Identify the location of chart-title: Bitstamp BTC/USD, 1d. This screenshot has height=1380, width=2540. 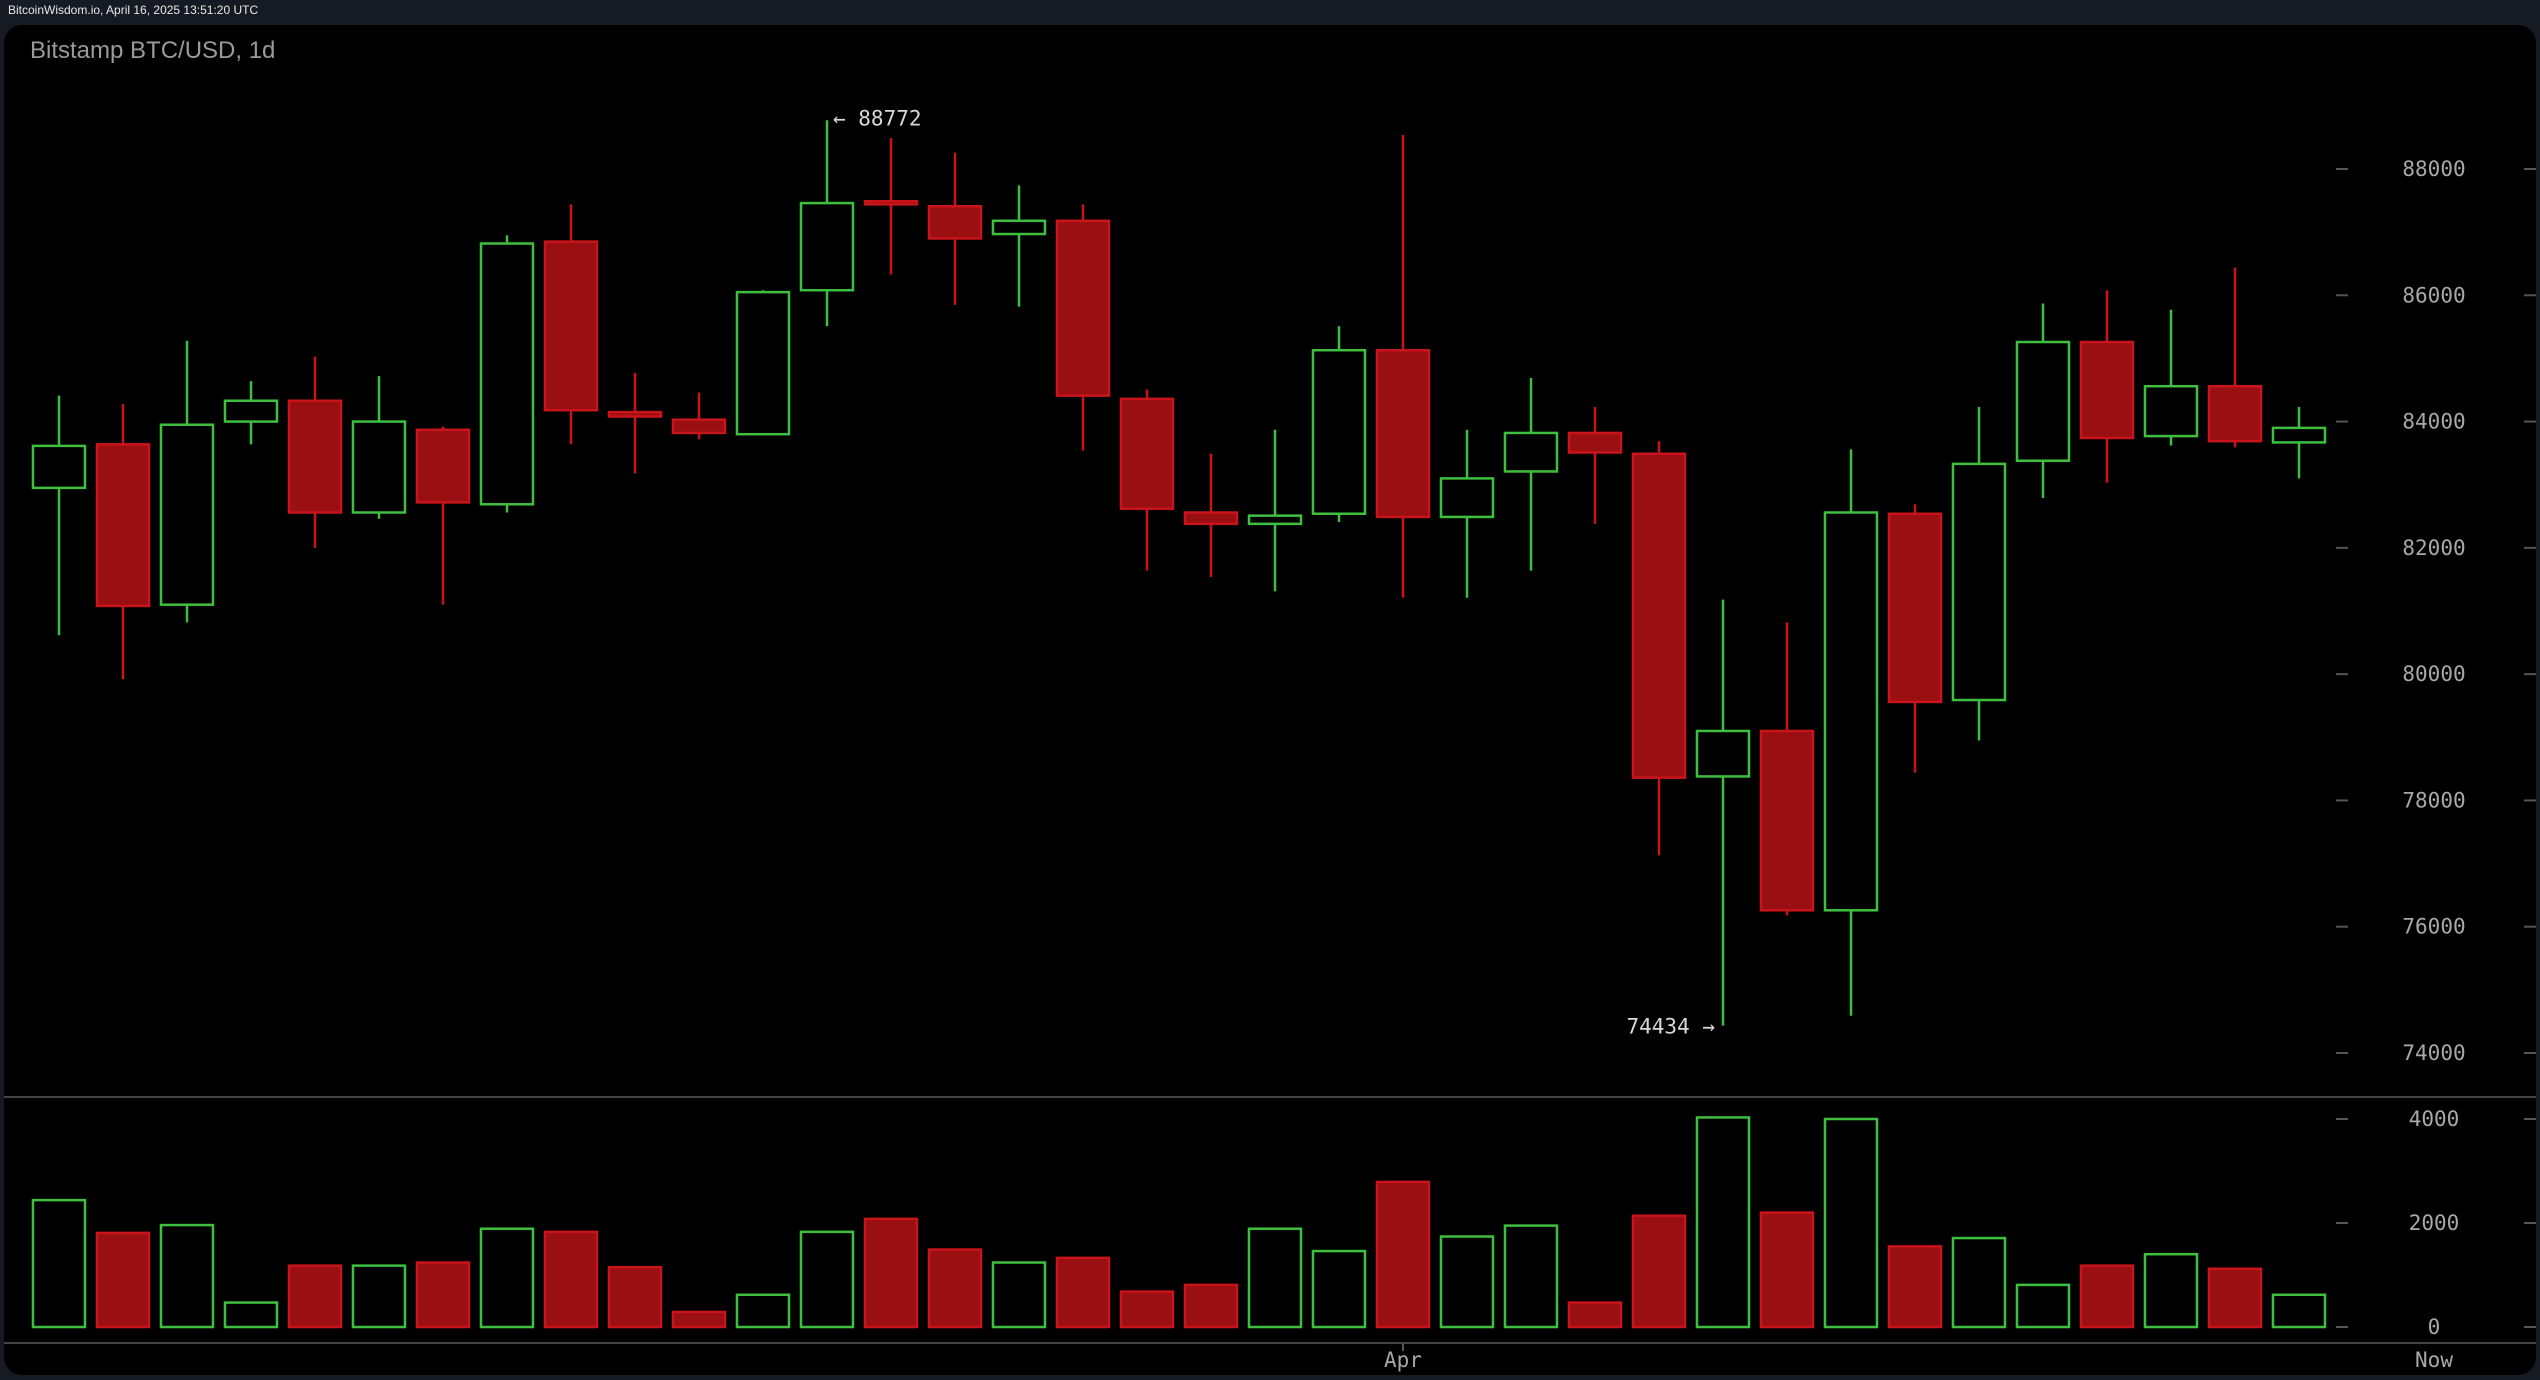
(153, 50).